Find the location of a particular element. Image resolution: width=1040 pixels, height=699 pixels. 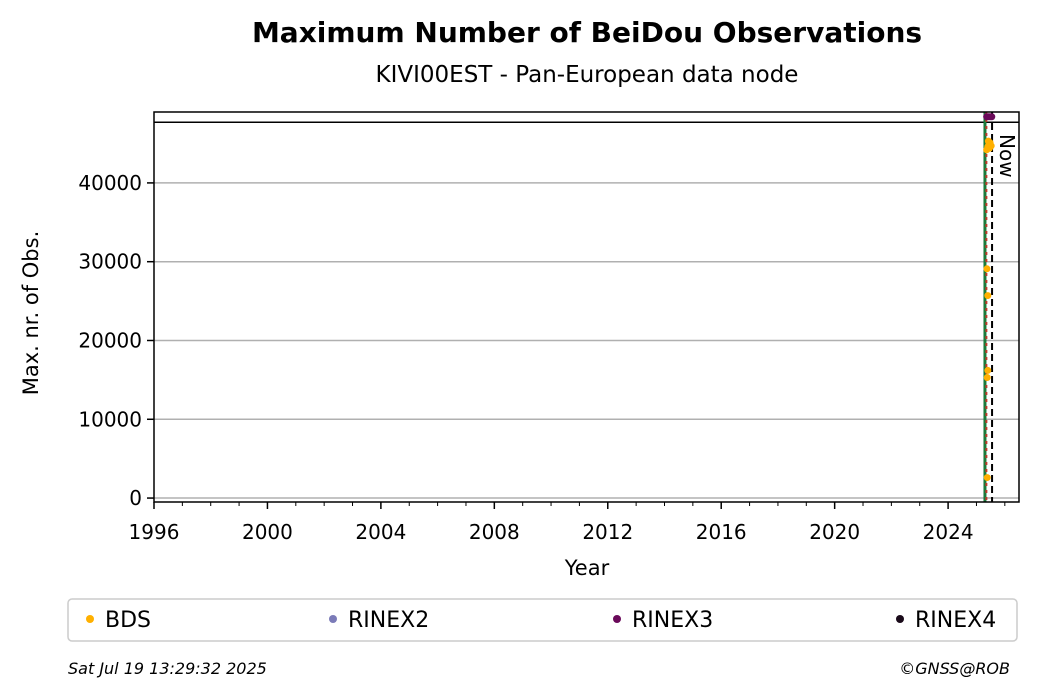

legend: BDS RINEX2 RINEX3 RINEX4 is located at coordinates (542, 620).